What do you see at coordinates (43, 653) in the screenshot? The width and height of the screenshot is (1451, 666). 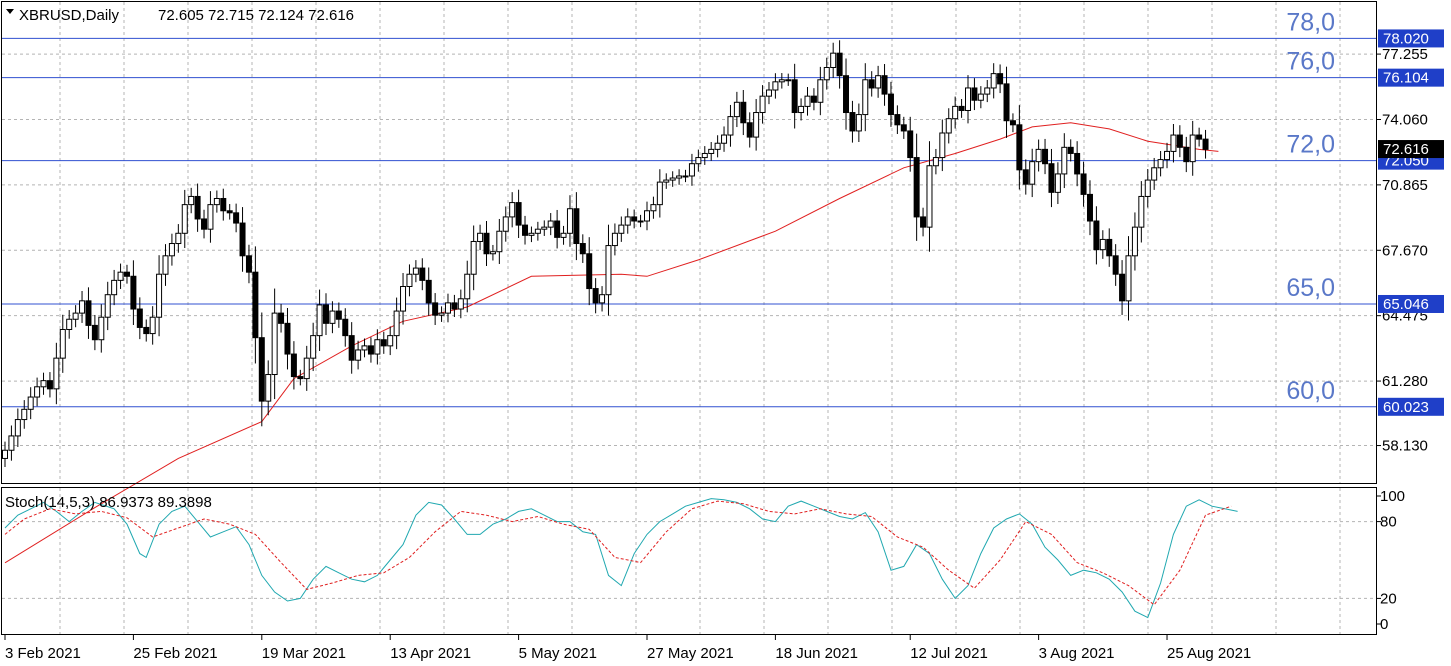 I see `x-tick-label: 3 Feb 2021` at bounding box center [43, 653].